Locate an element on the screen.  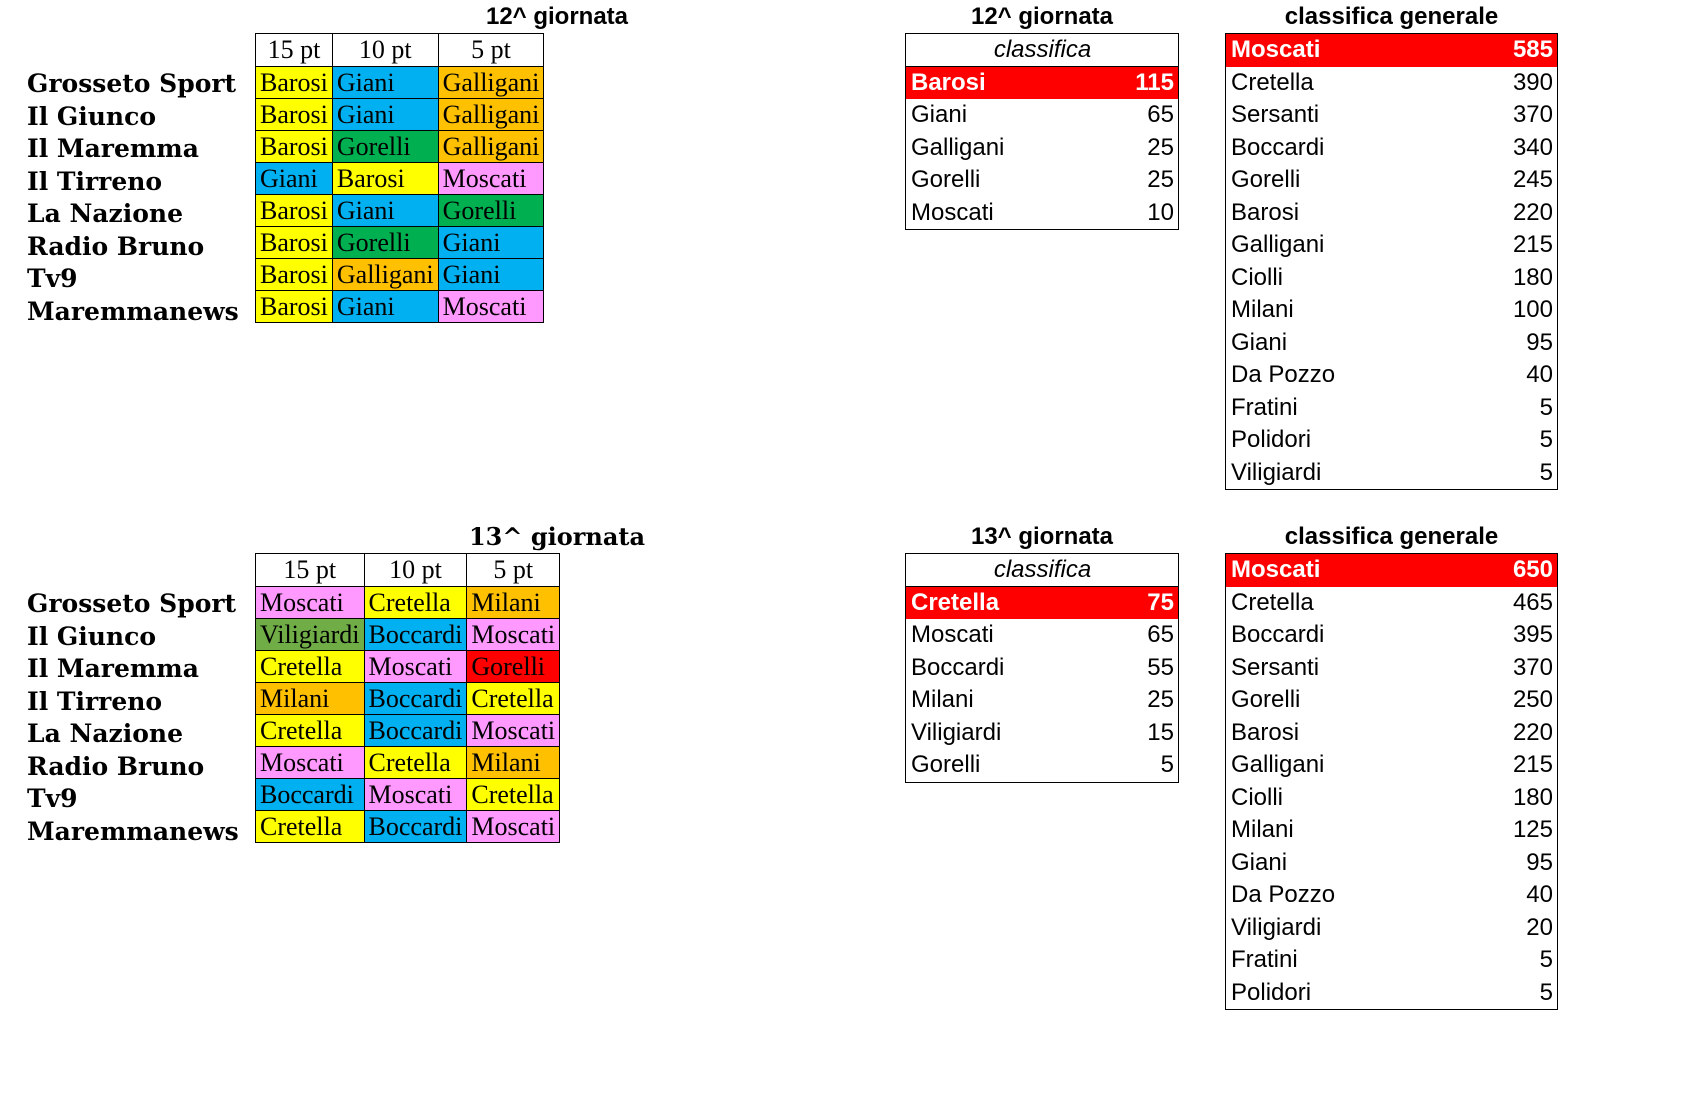
vote-cell: Viligiardi is located at coordinates (310, 634).